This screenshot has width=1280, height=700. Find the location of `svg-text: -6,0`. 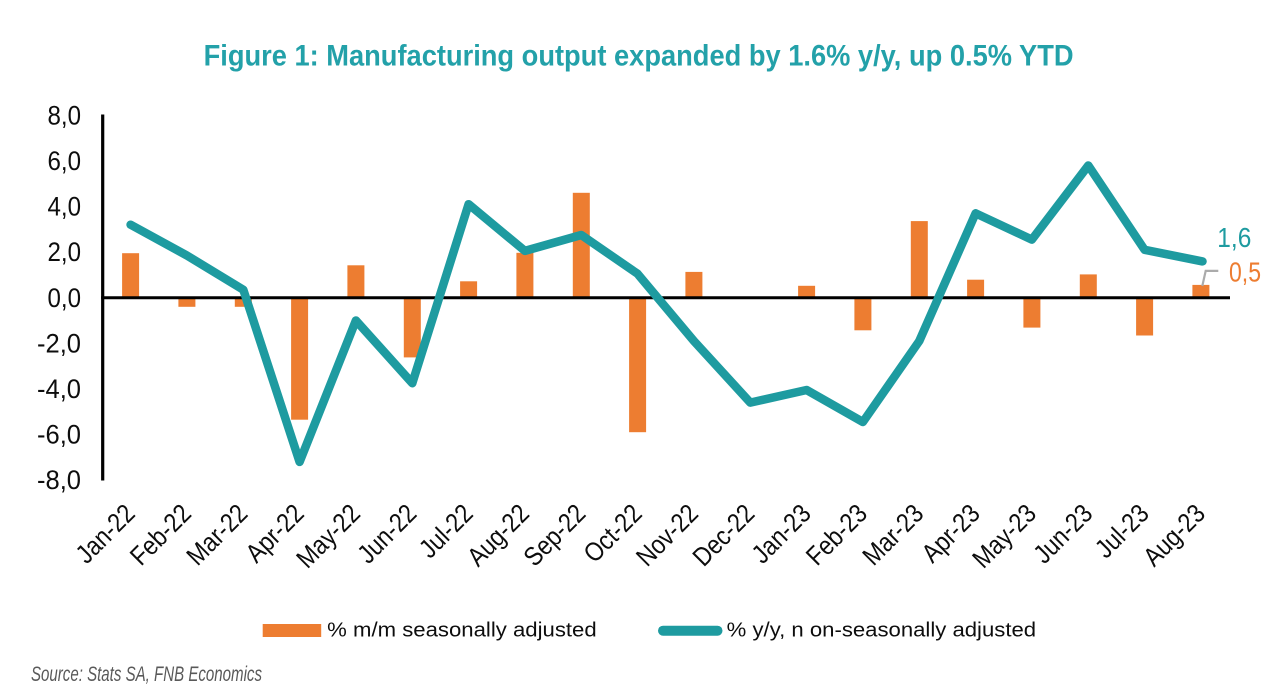

svg-text: -6,0 is located at coordinates (59, 435).